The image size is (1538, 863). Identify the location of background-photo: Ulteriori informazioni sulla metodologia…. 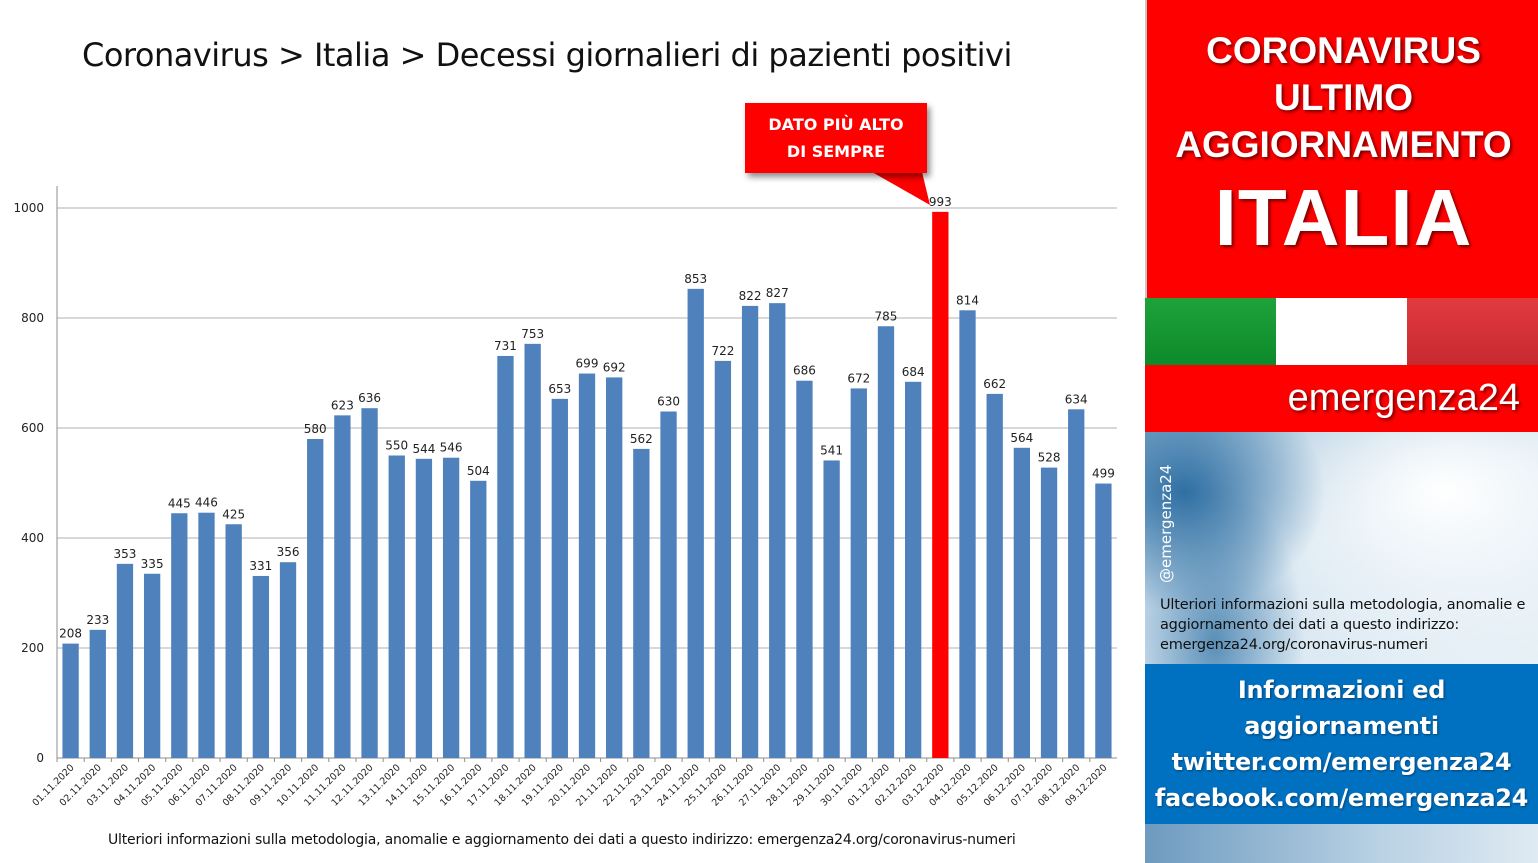
(1341, 548).